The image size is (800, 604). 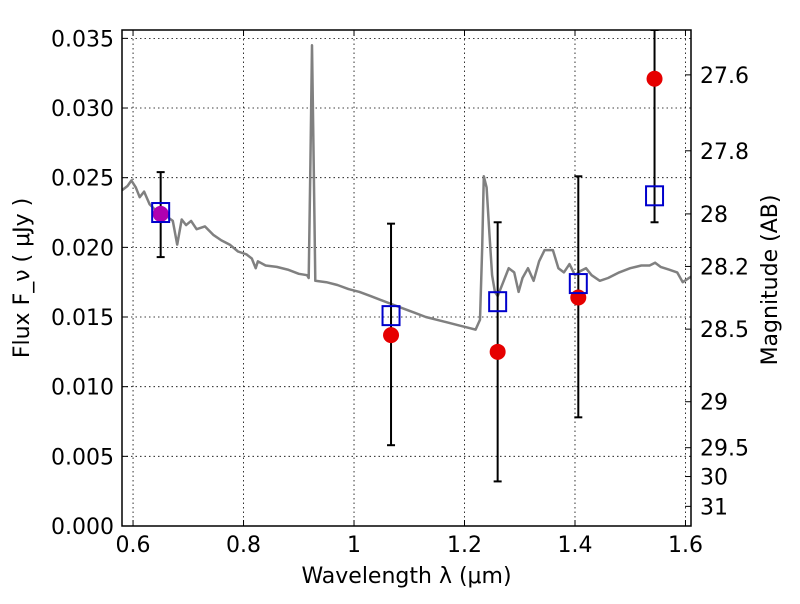 What do you see at coordinates (724, 152) in the screenshot?
I see `y-right-tick-label: 27.8` at bounding box center [724, 152].